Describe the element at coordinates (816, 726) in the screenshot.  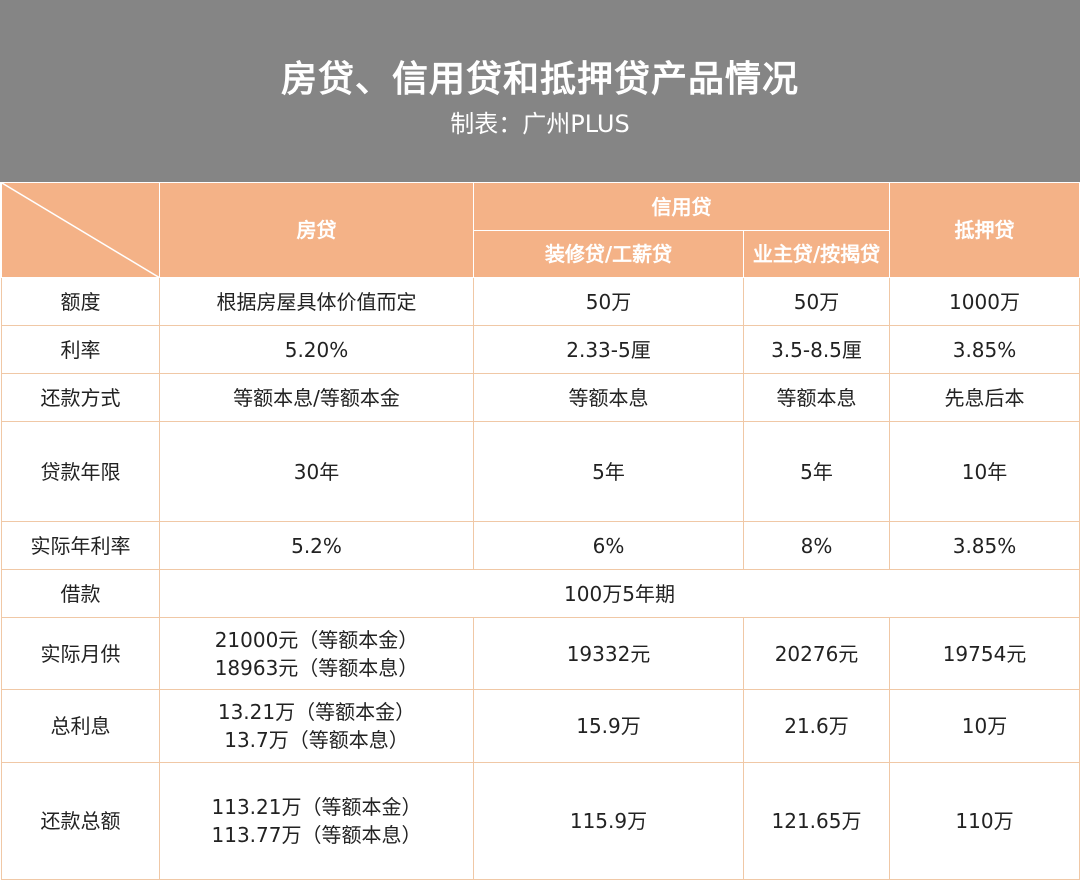
I see `cell-credit-sub2: 21.6万` at that location.